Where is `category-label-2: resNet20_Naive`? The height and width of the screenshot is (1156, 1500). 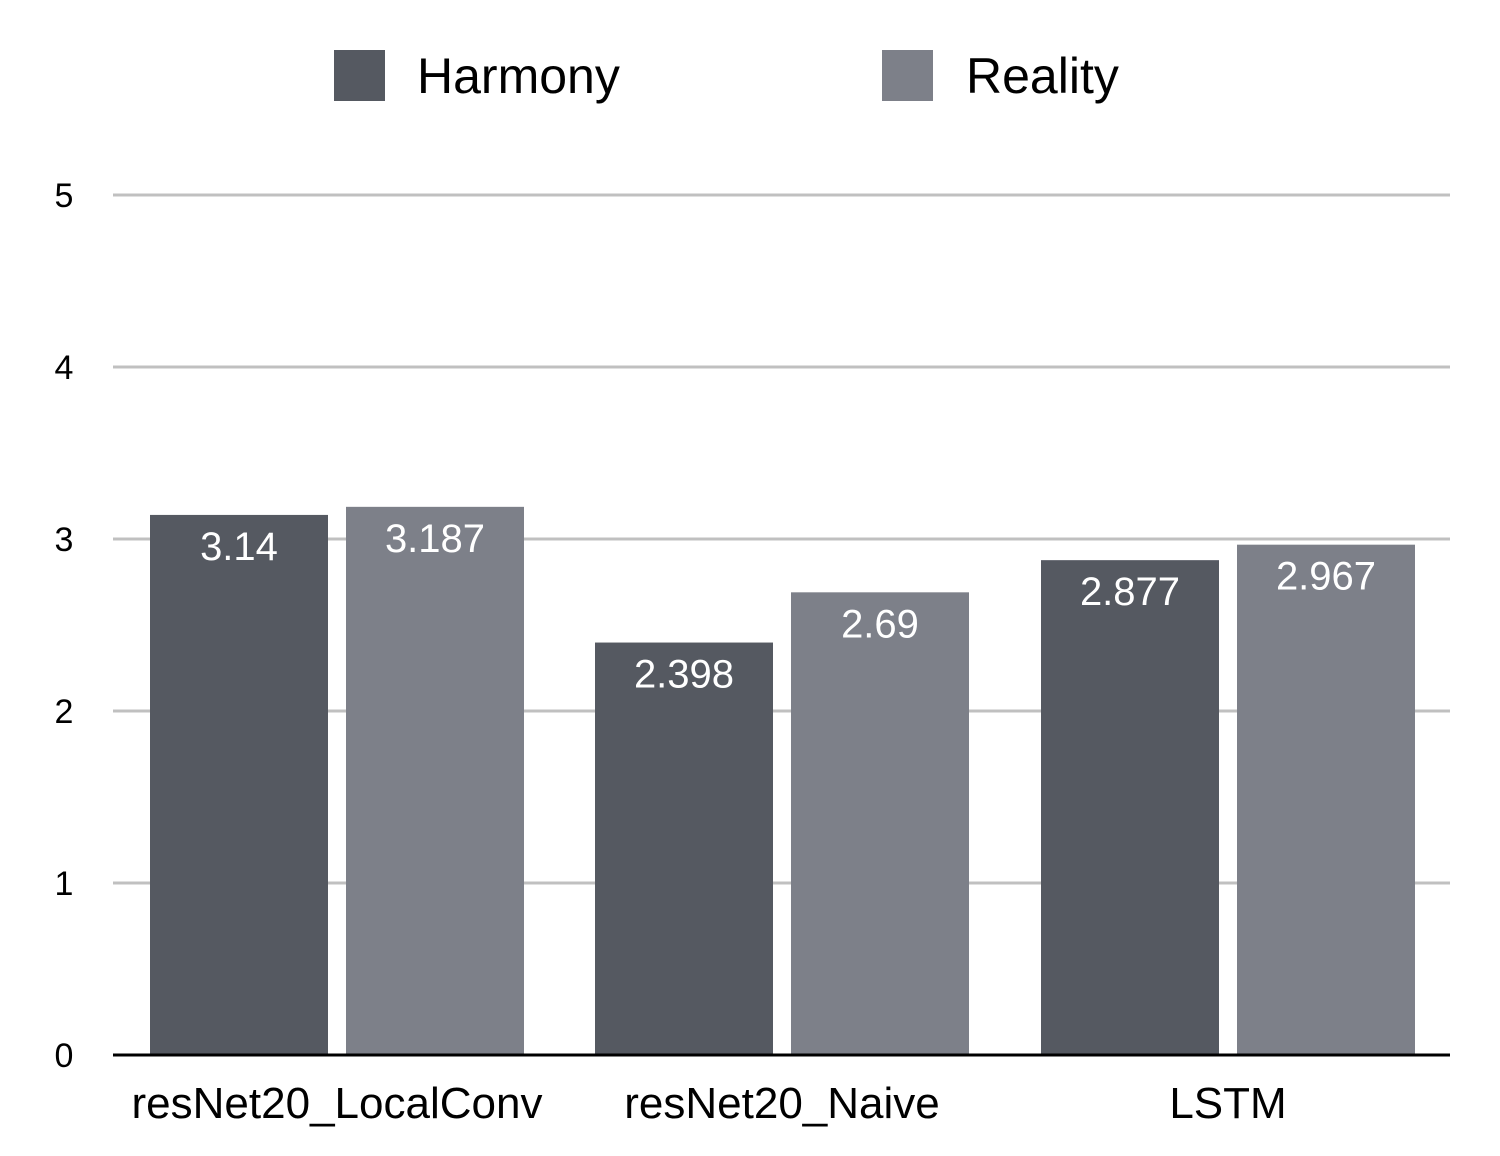
category-label-2: resNet20_Naive is located at coordinates (782, 1103).